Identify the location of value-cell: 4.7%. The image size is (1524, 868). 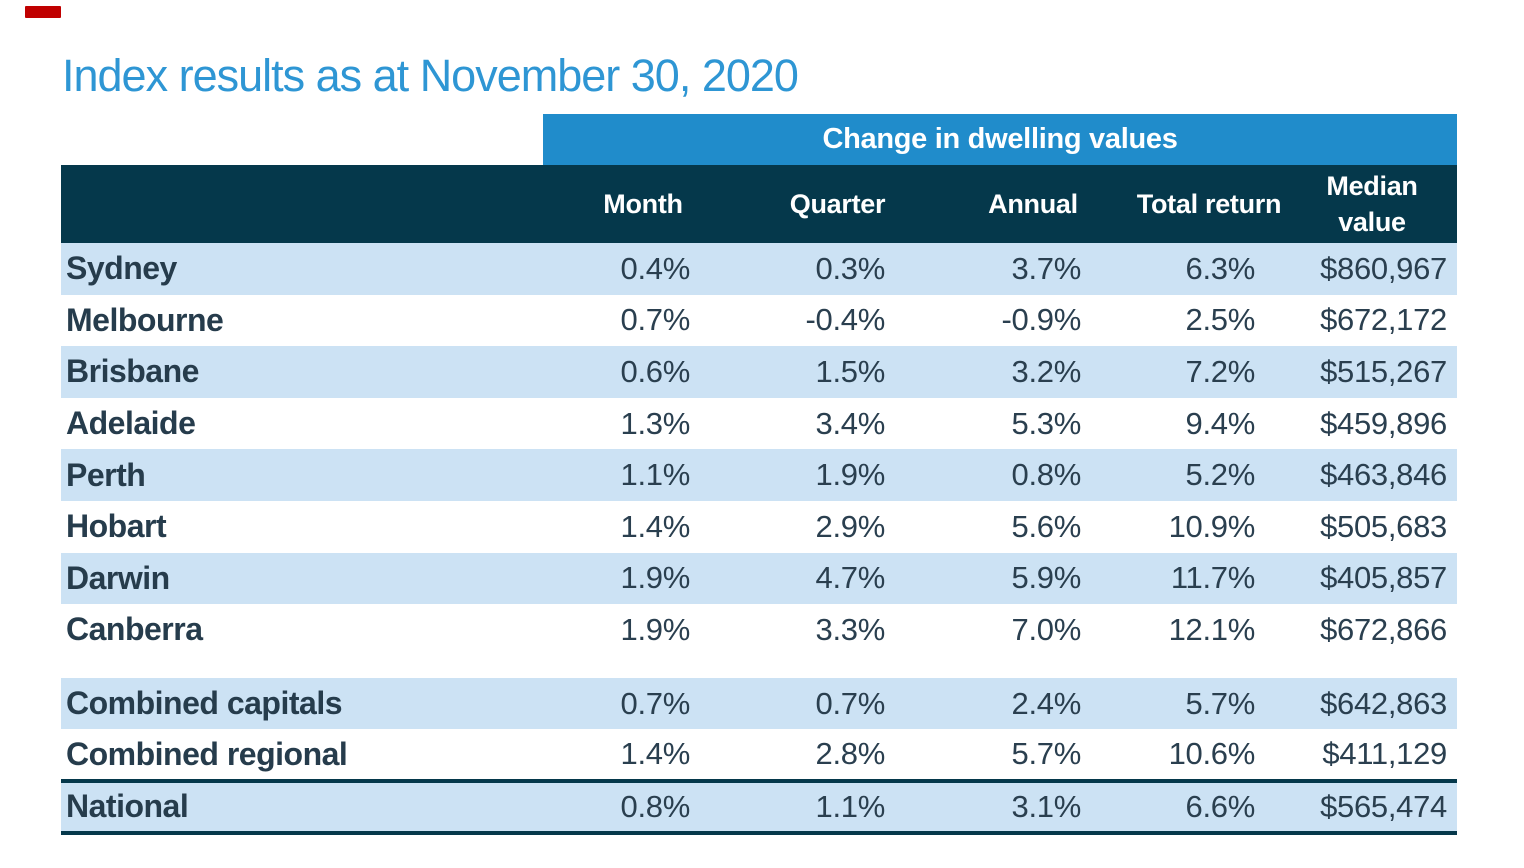
(850, 578).